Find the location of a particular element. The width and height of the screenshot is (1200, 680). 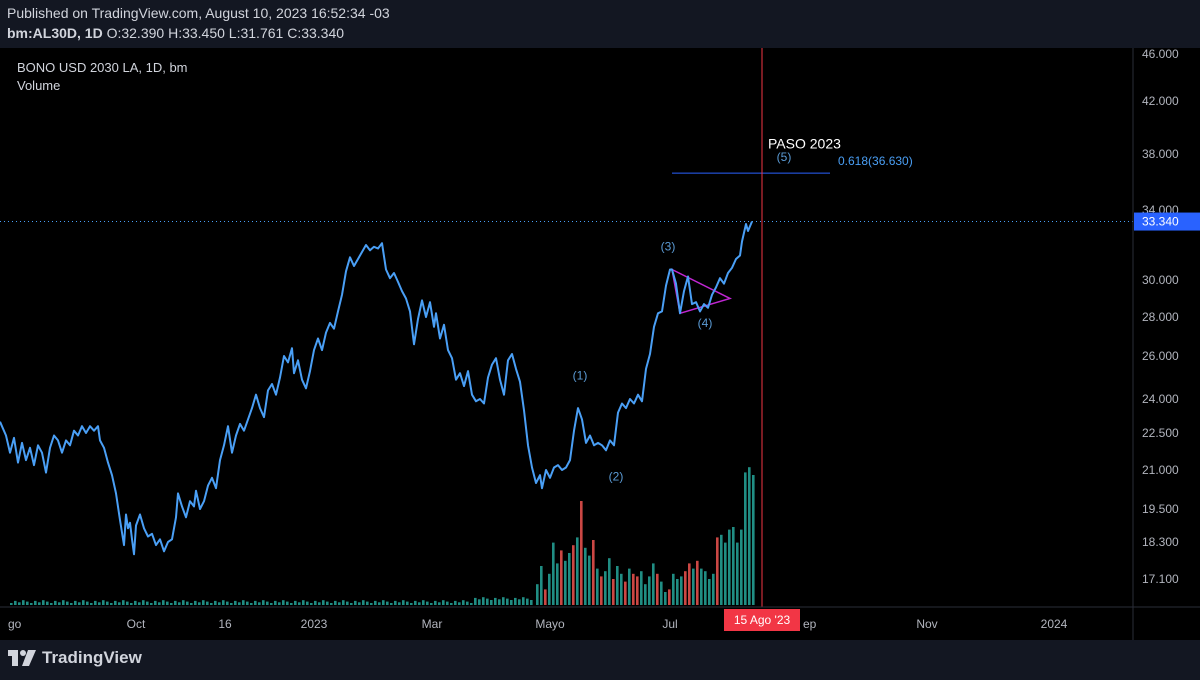

tradingview-logo-icon is located at coordinates (22, 658).